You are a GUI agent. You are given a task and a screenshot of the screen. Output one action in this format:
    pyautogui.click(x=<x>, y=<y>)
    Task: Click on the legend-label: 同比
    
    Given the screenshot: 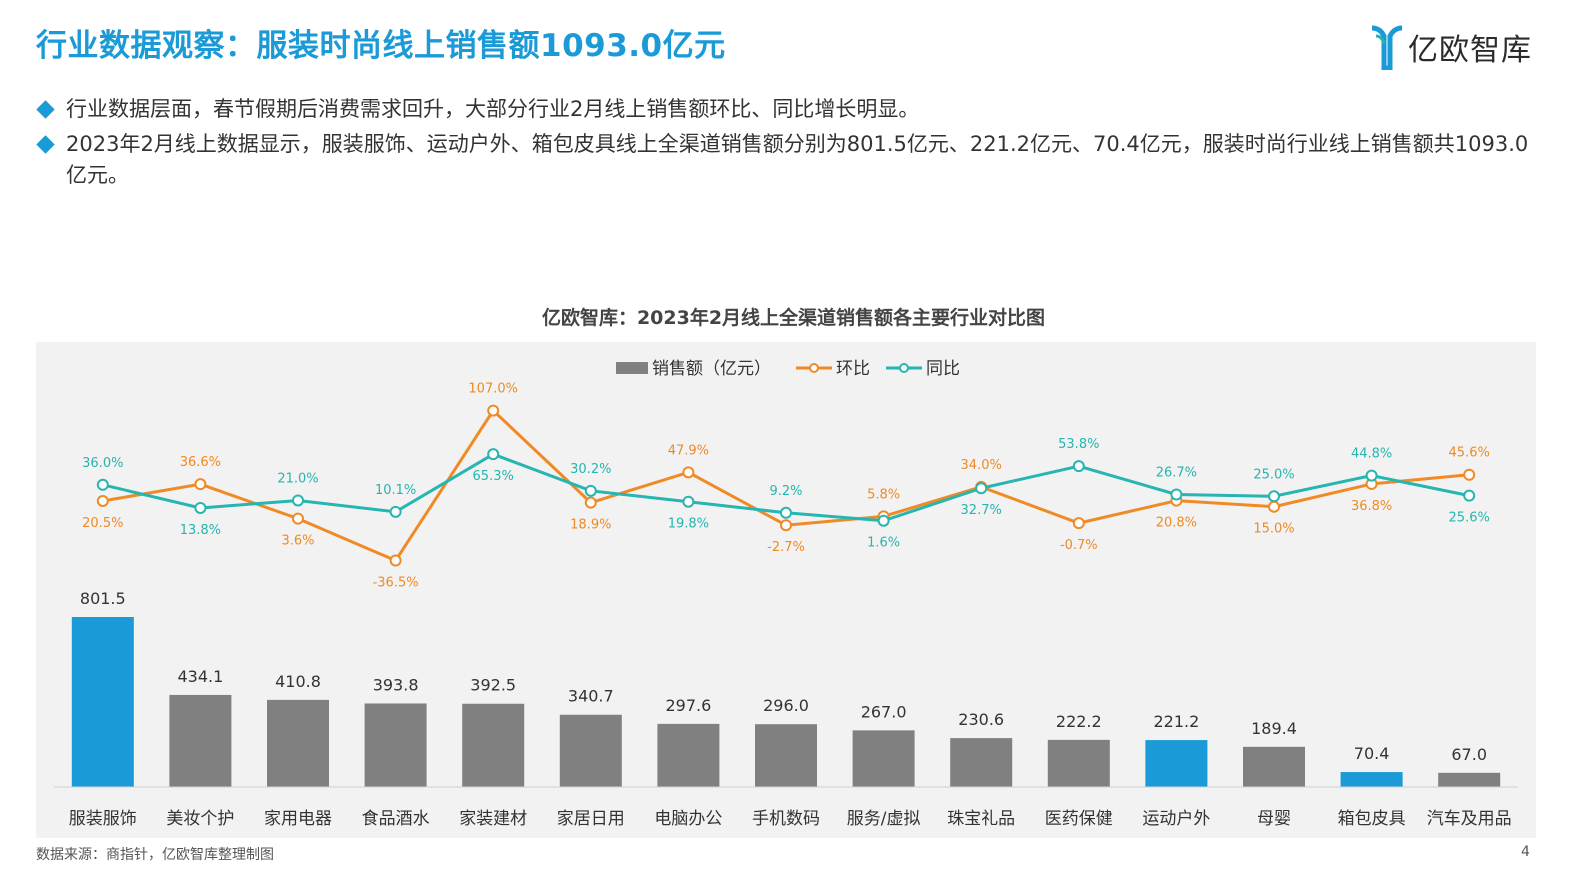 What is the action you would take?
    pyautogui.click(x=943, y=369)
    